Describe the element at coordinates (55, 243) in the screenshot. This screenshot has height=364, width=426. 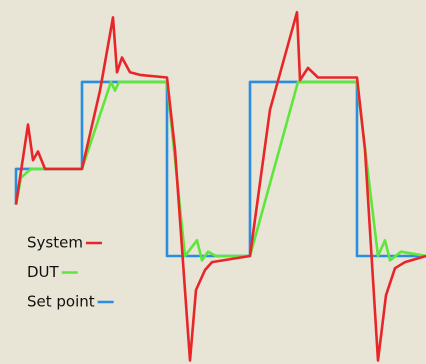
I see `legend-label: System` at that location.